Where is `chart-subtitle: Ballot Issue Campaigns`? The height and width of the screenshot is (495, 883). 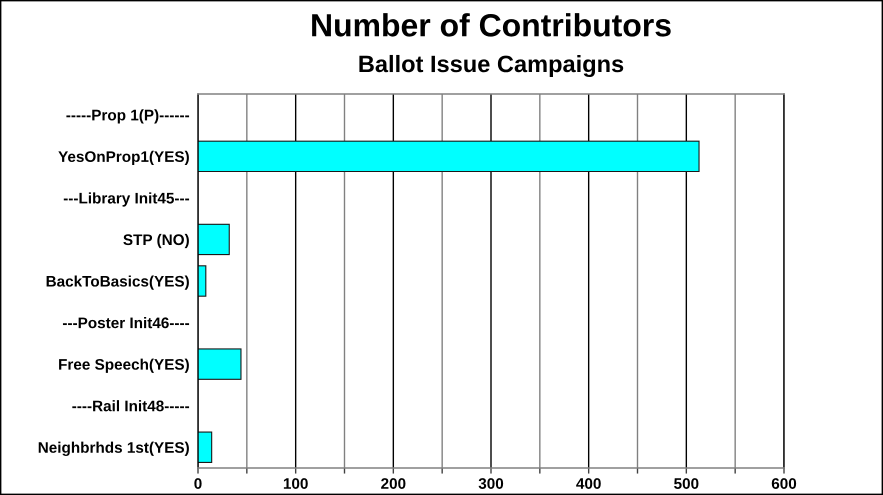 chart-subtitle: Ballot Issue Campaigns is located at coordinates (491, 66).